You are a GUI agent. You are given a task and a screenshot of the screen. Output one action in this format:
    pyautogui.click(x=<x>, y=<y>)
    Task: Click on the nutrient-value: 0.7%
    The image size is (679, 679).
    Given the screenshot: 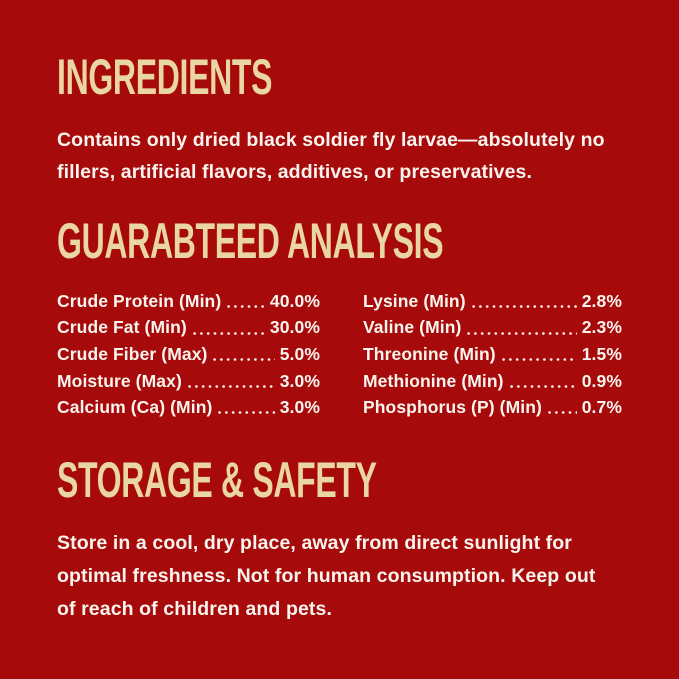 What is the action you would take?
    pyautogui.click(x=601, y=407)
    